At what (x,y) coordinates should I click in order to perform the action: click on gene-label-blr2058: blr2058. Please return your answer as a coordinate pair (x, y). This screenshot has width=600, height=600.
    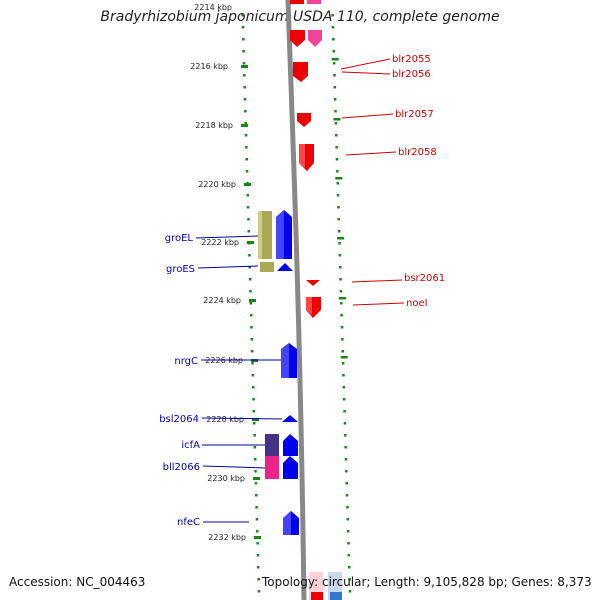
    Looking at the image, I should click on (417, 152).